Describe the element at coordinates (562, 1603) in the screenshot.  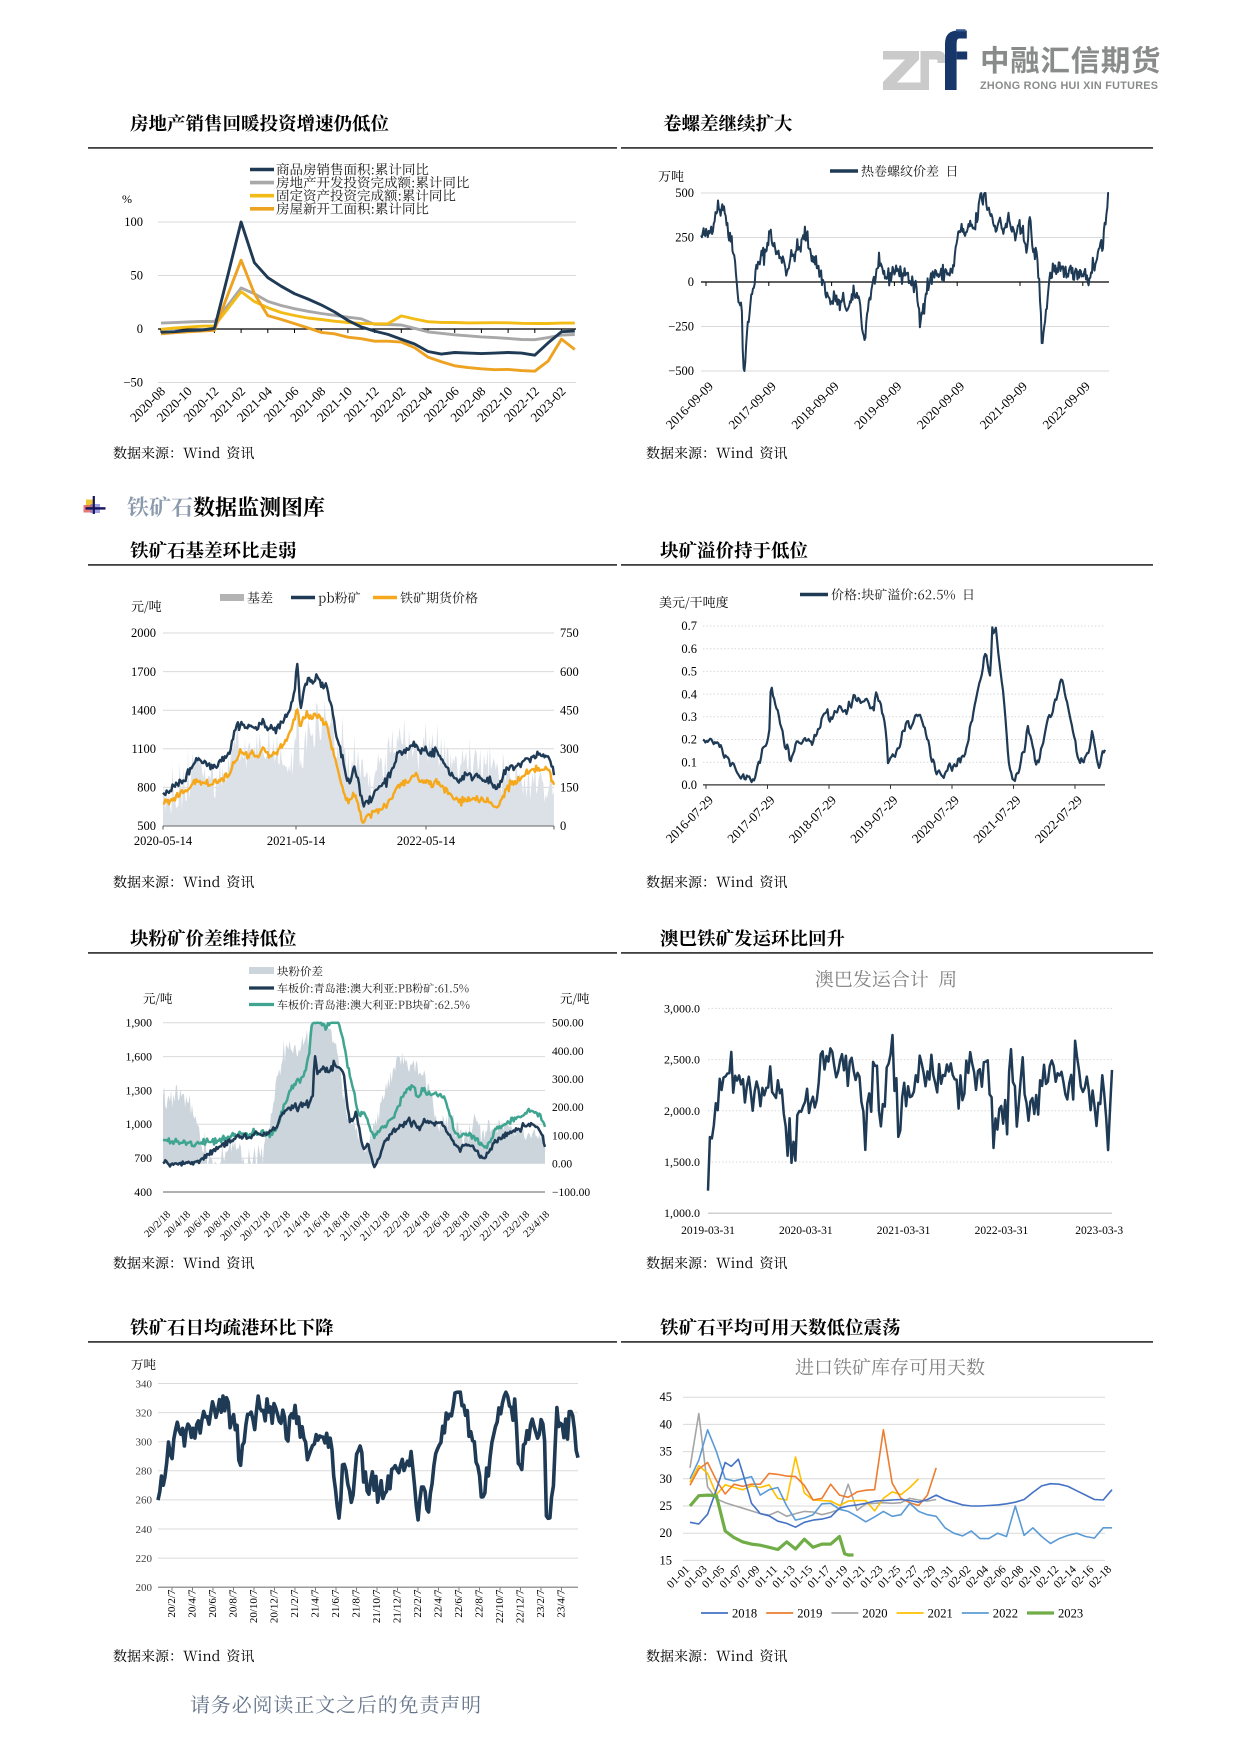
I see `svg-text: 23/4/7` at that location.